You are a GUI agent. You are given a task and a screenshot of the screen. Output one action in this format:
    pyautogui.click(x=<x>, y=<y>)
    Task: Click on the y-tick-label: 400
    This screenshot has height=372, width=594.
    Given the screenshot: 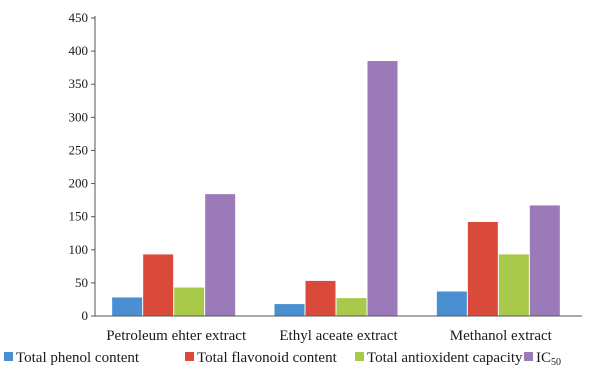 What is the action you would take?
    pyautogui.click(x=79, y=50)
    